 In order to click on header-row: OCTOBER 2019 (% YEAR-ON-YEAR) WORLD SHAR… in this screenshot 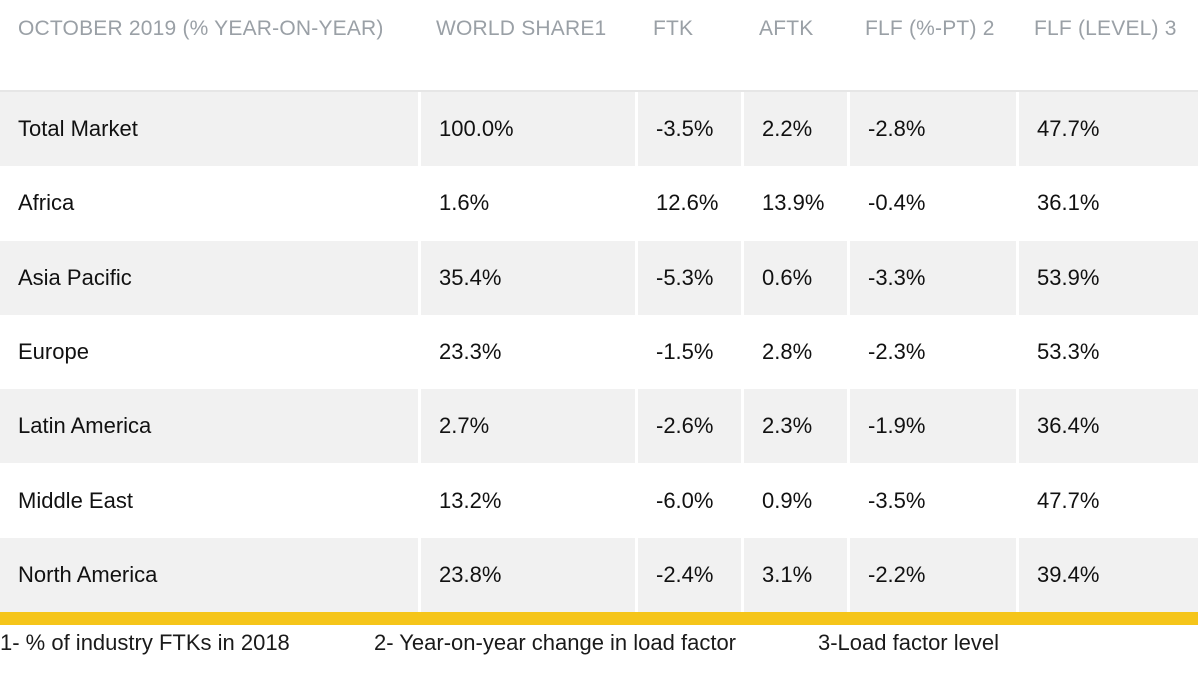, I will do `click(599, 46)`.